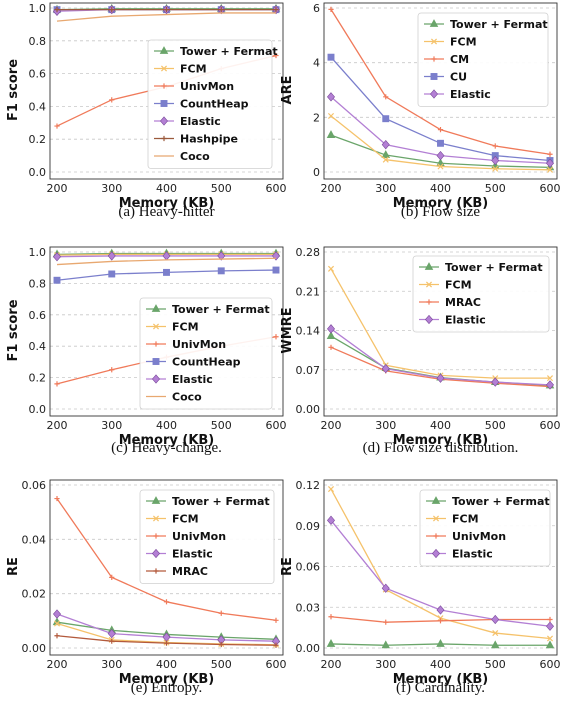  What do you see at coordinates (166, 261) in the screenshot?
I see `series-line` at bounding box center [166, 261].